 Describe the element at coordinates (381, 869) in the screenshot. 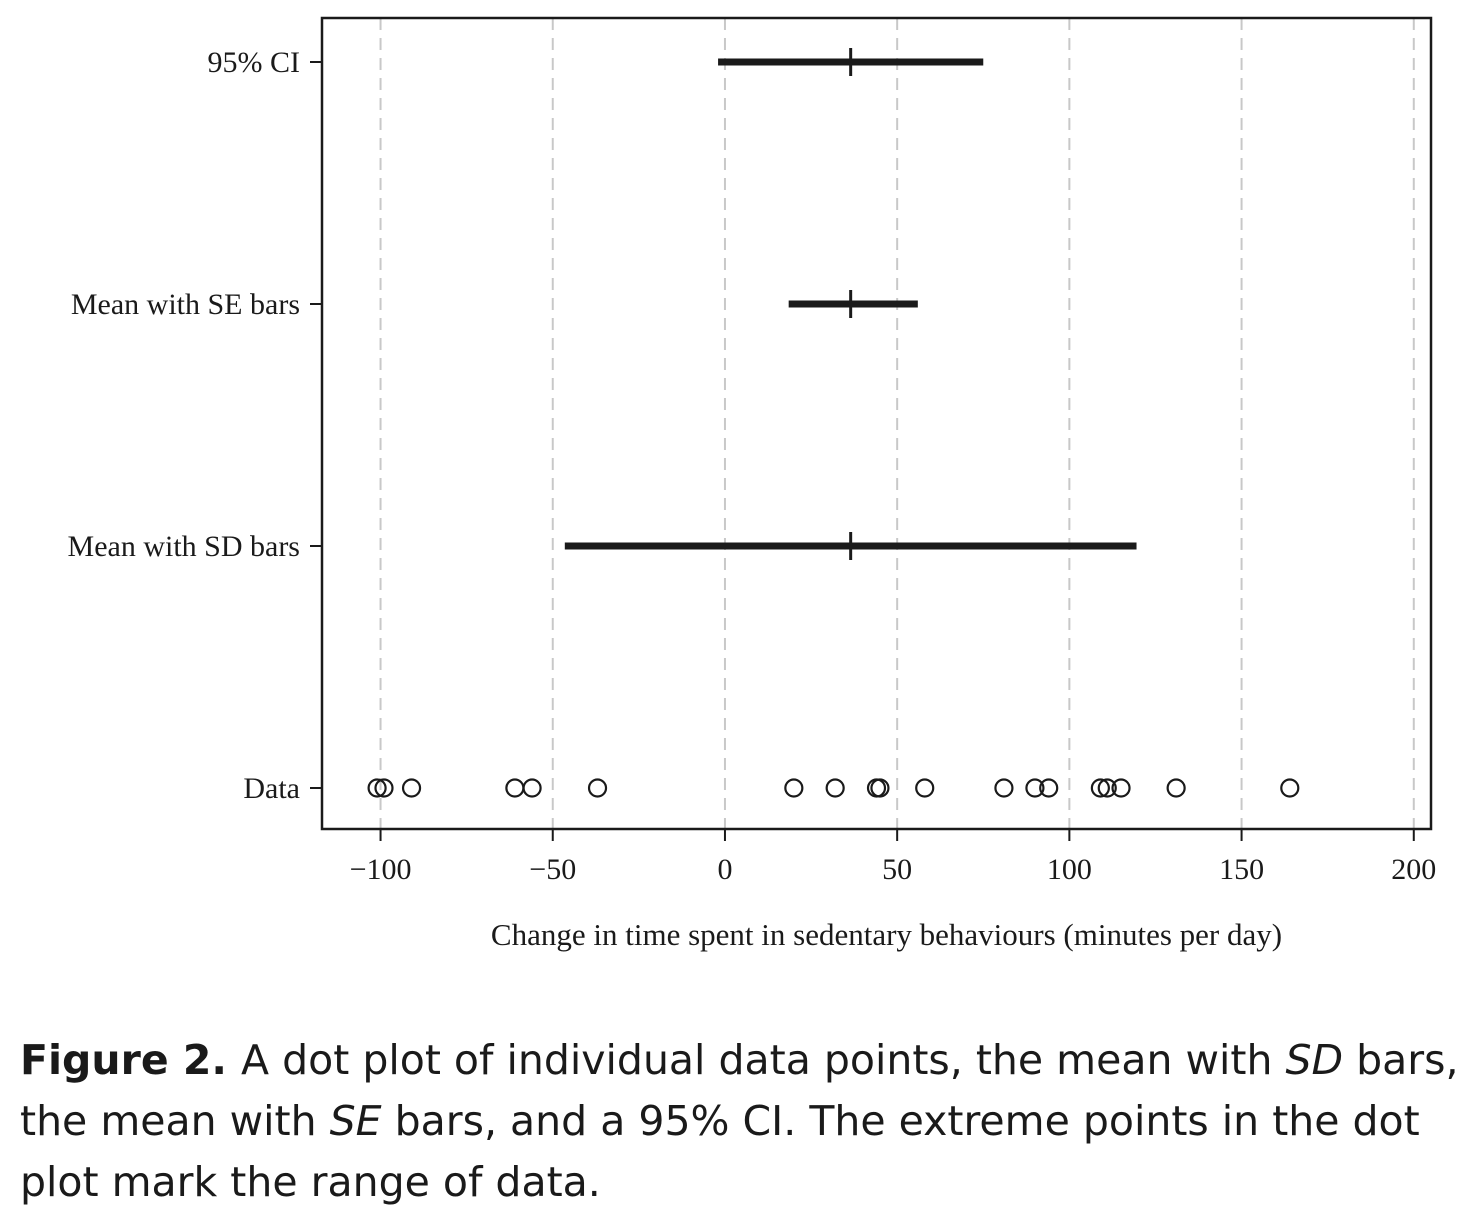

I see `x-tick-label: −100` at that location.